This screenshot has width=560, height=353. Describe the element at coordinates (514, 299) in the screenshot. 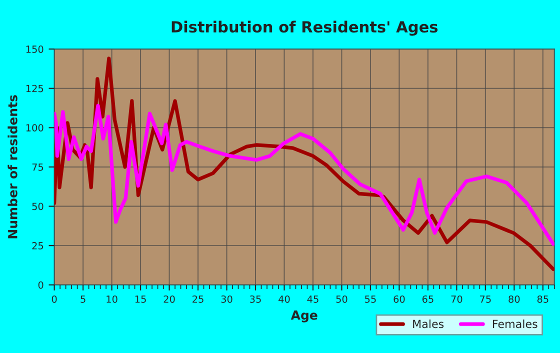

I see `x-tick-label: 80` at that location.